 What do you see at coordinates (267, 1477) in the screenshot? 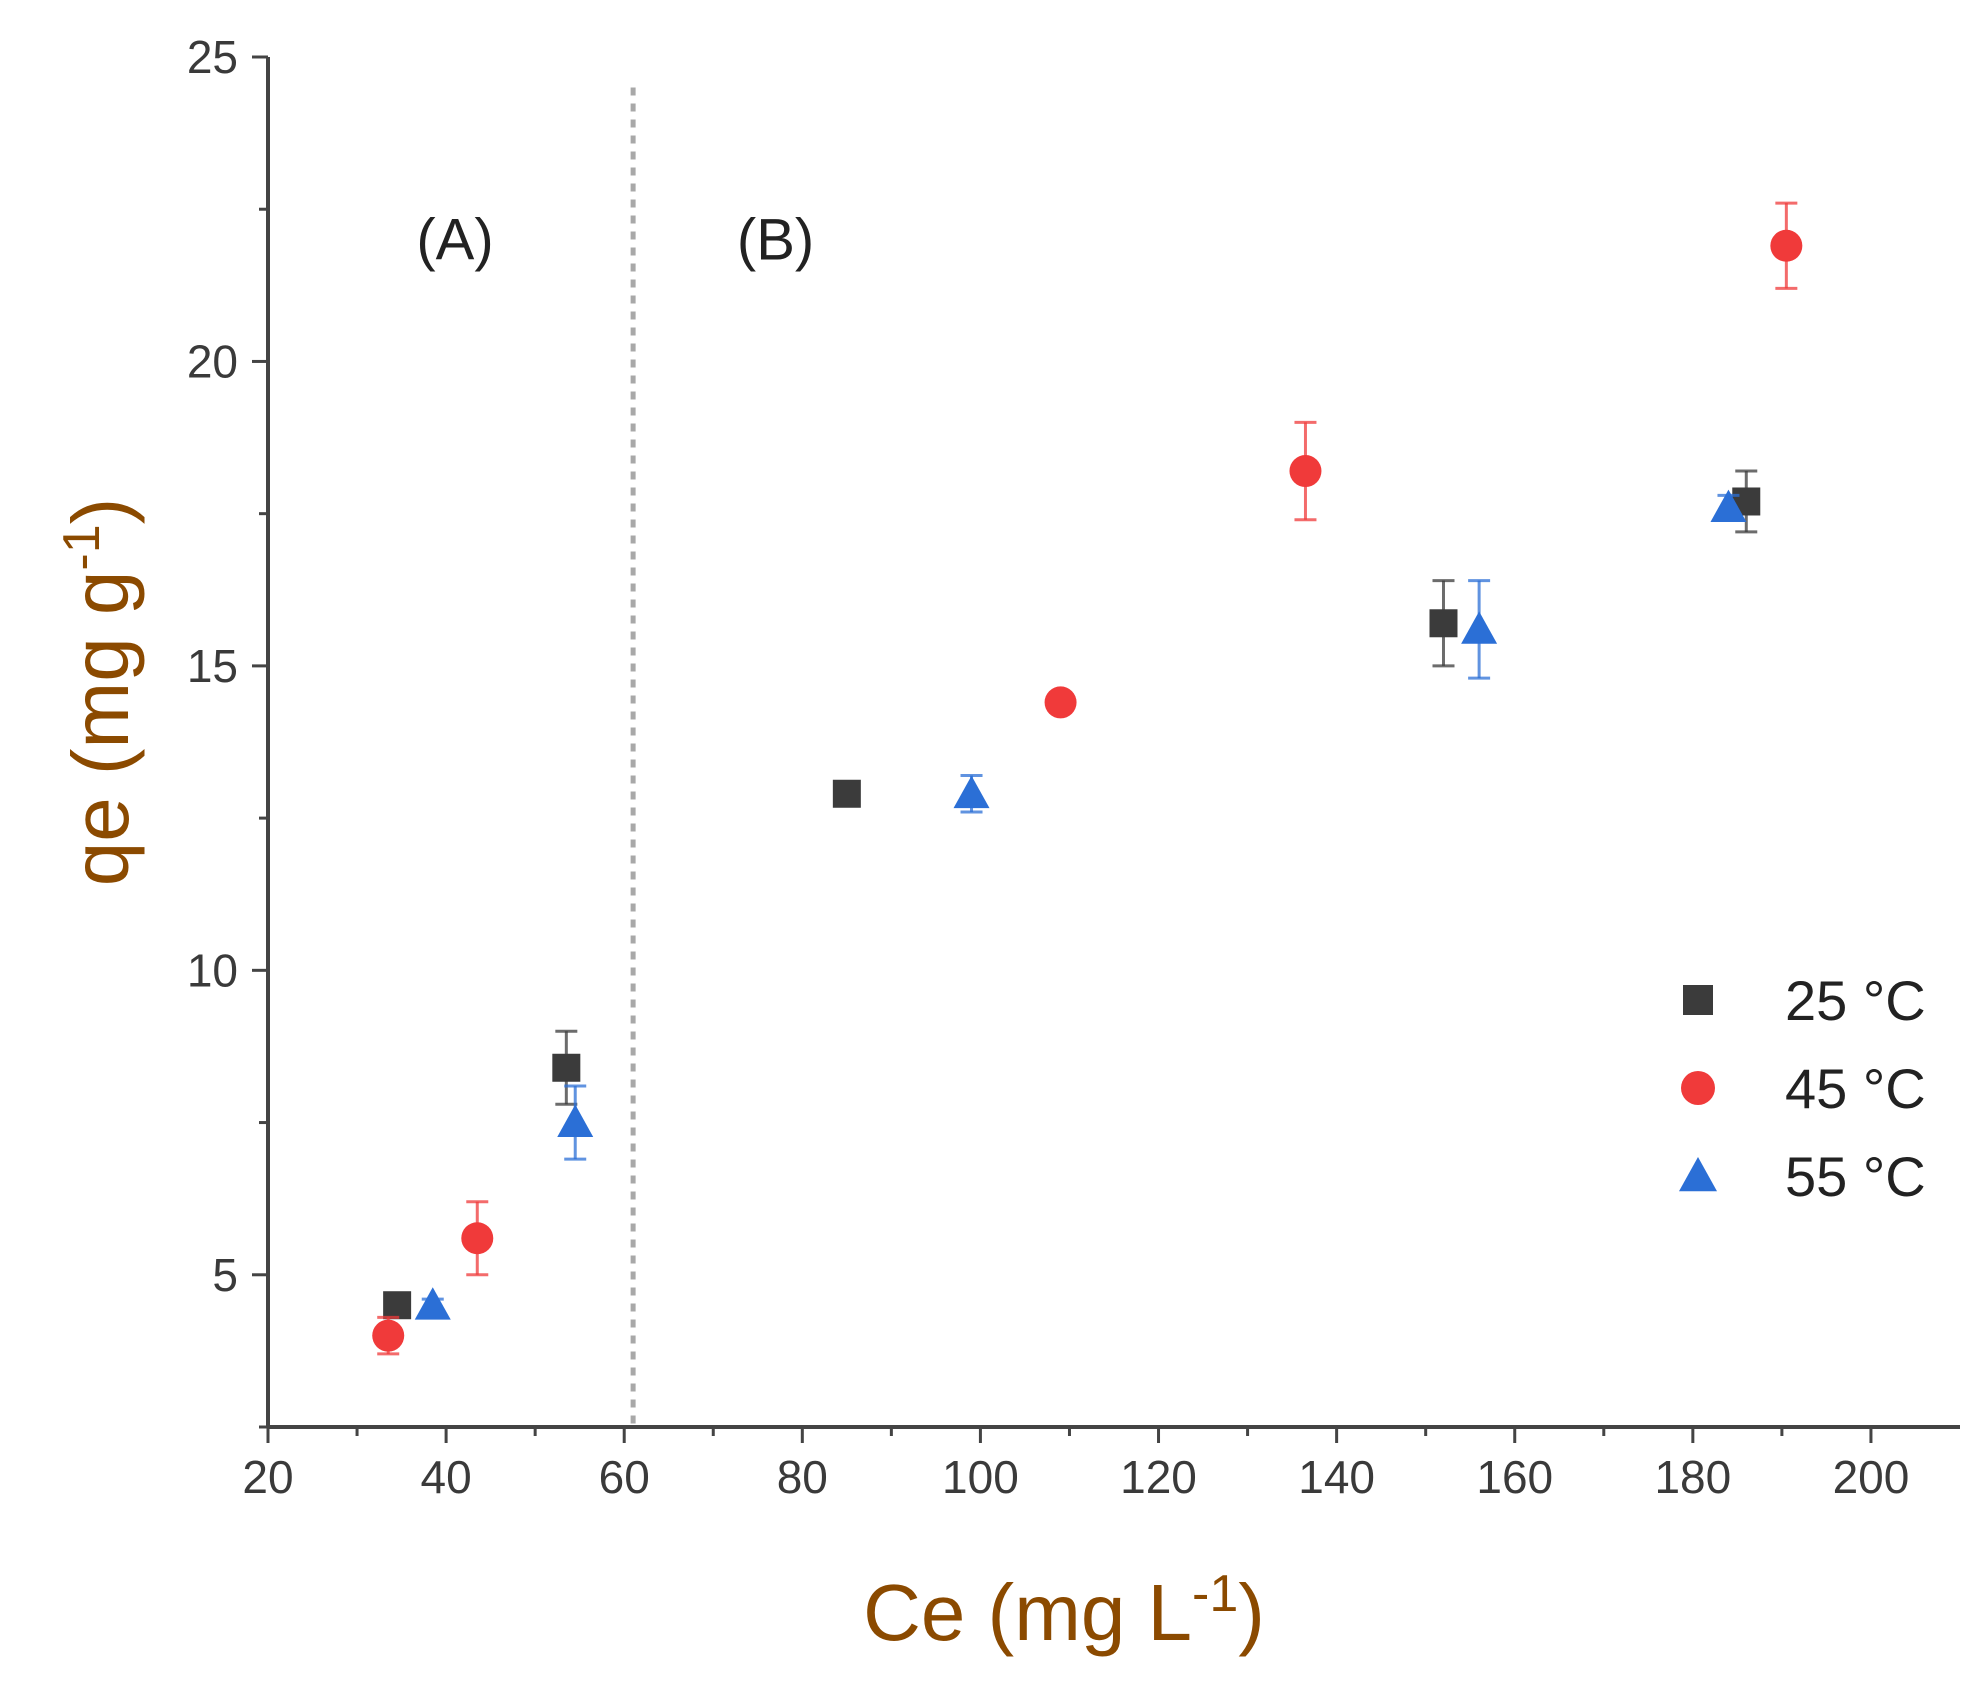
I see `x-tick-label: 20` at bounding box center [267, 1477].